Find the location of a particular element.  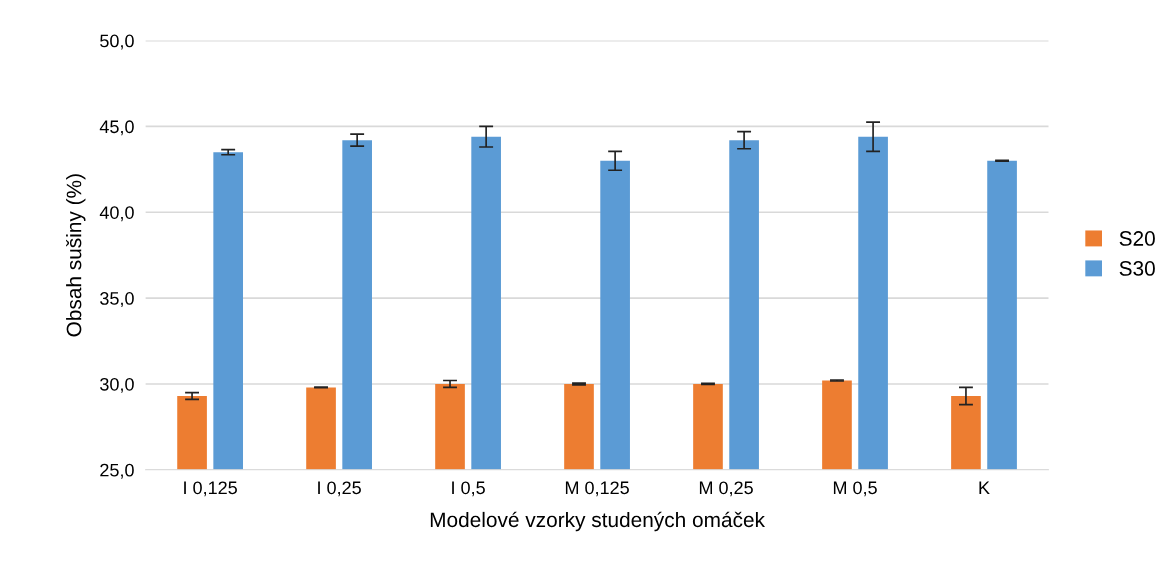

x-axis-title: Modelové vzorky studených omáček is located at coordinates (597, 521).